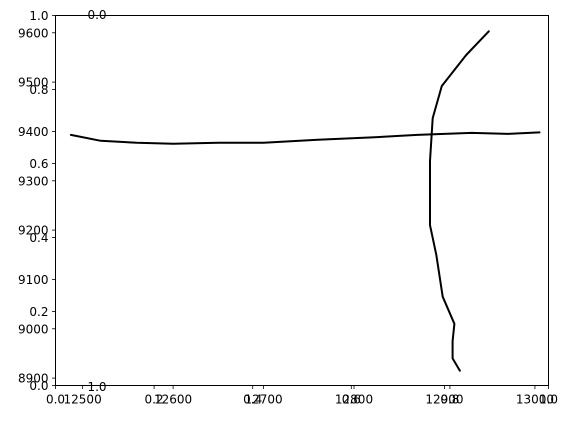 This screenshot has height=423, width=571. I want to click on x-tick-label: 13000, so click(535, 400).